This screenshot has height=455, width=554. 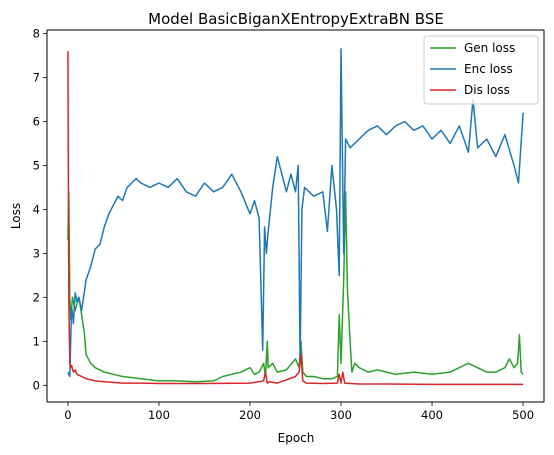 I want to click on y-tick-label: 1, so click(x=36, y=341).